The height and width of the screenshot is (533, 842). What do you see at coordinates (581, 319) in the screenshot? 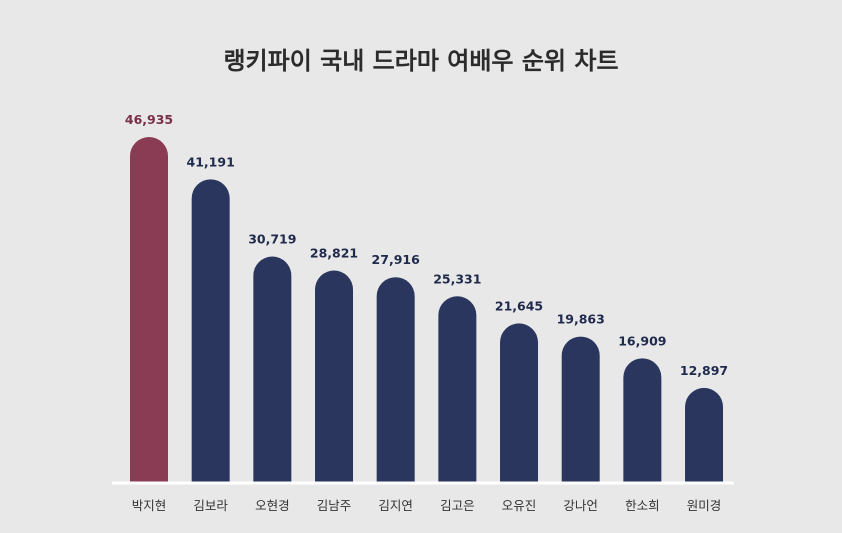
I see `value-label-8: 19,863` at bounding box center [581, 319].